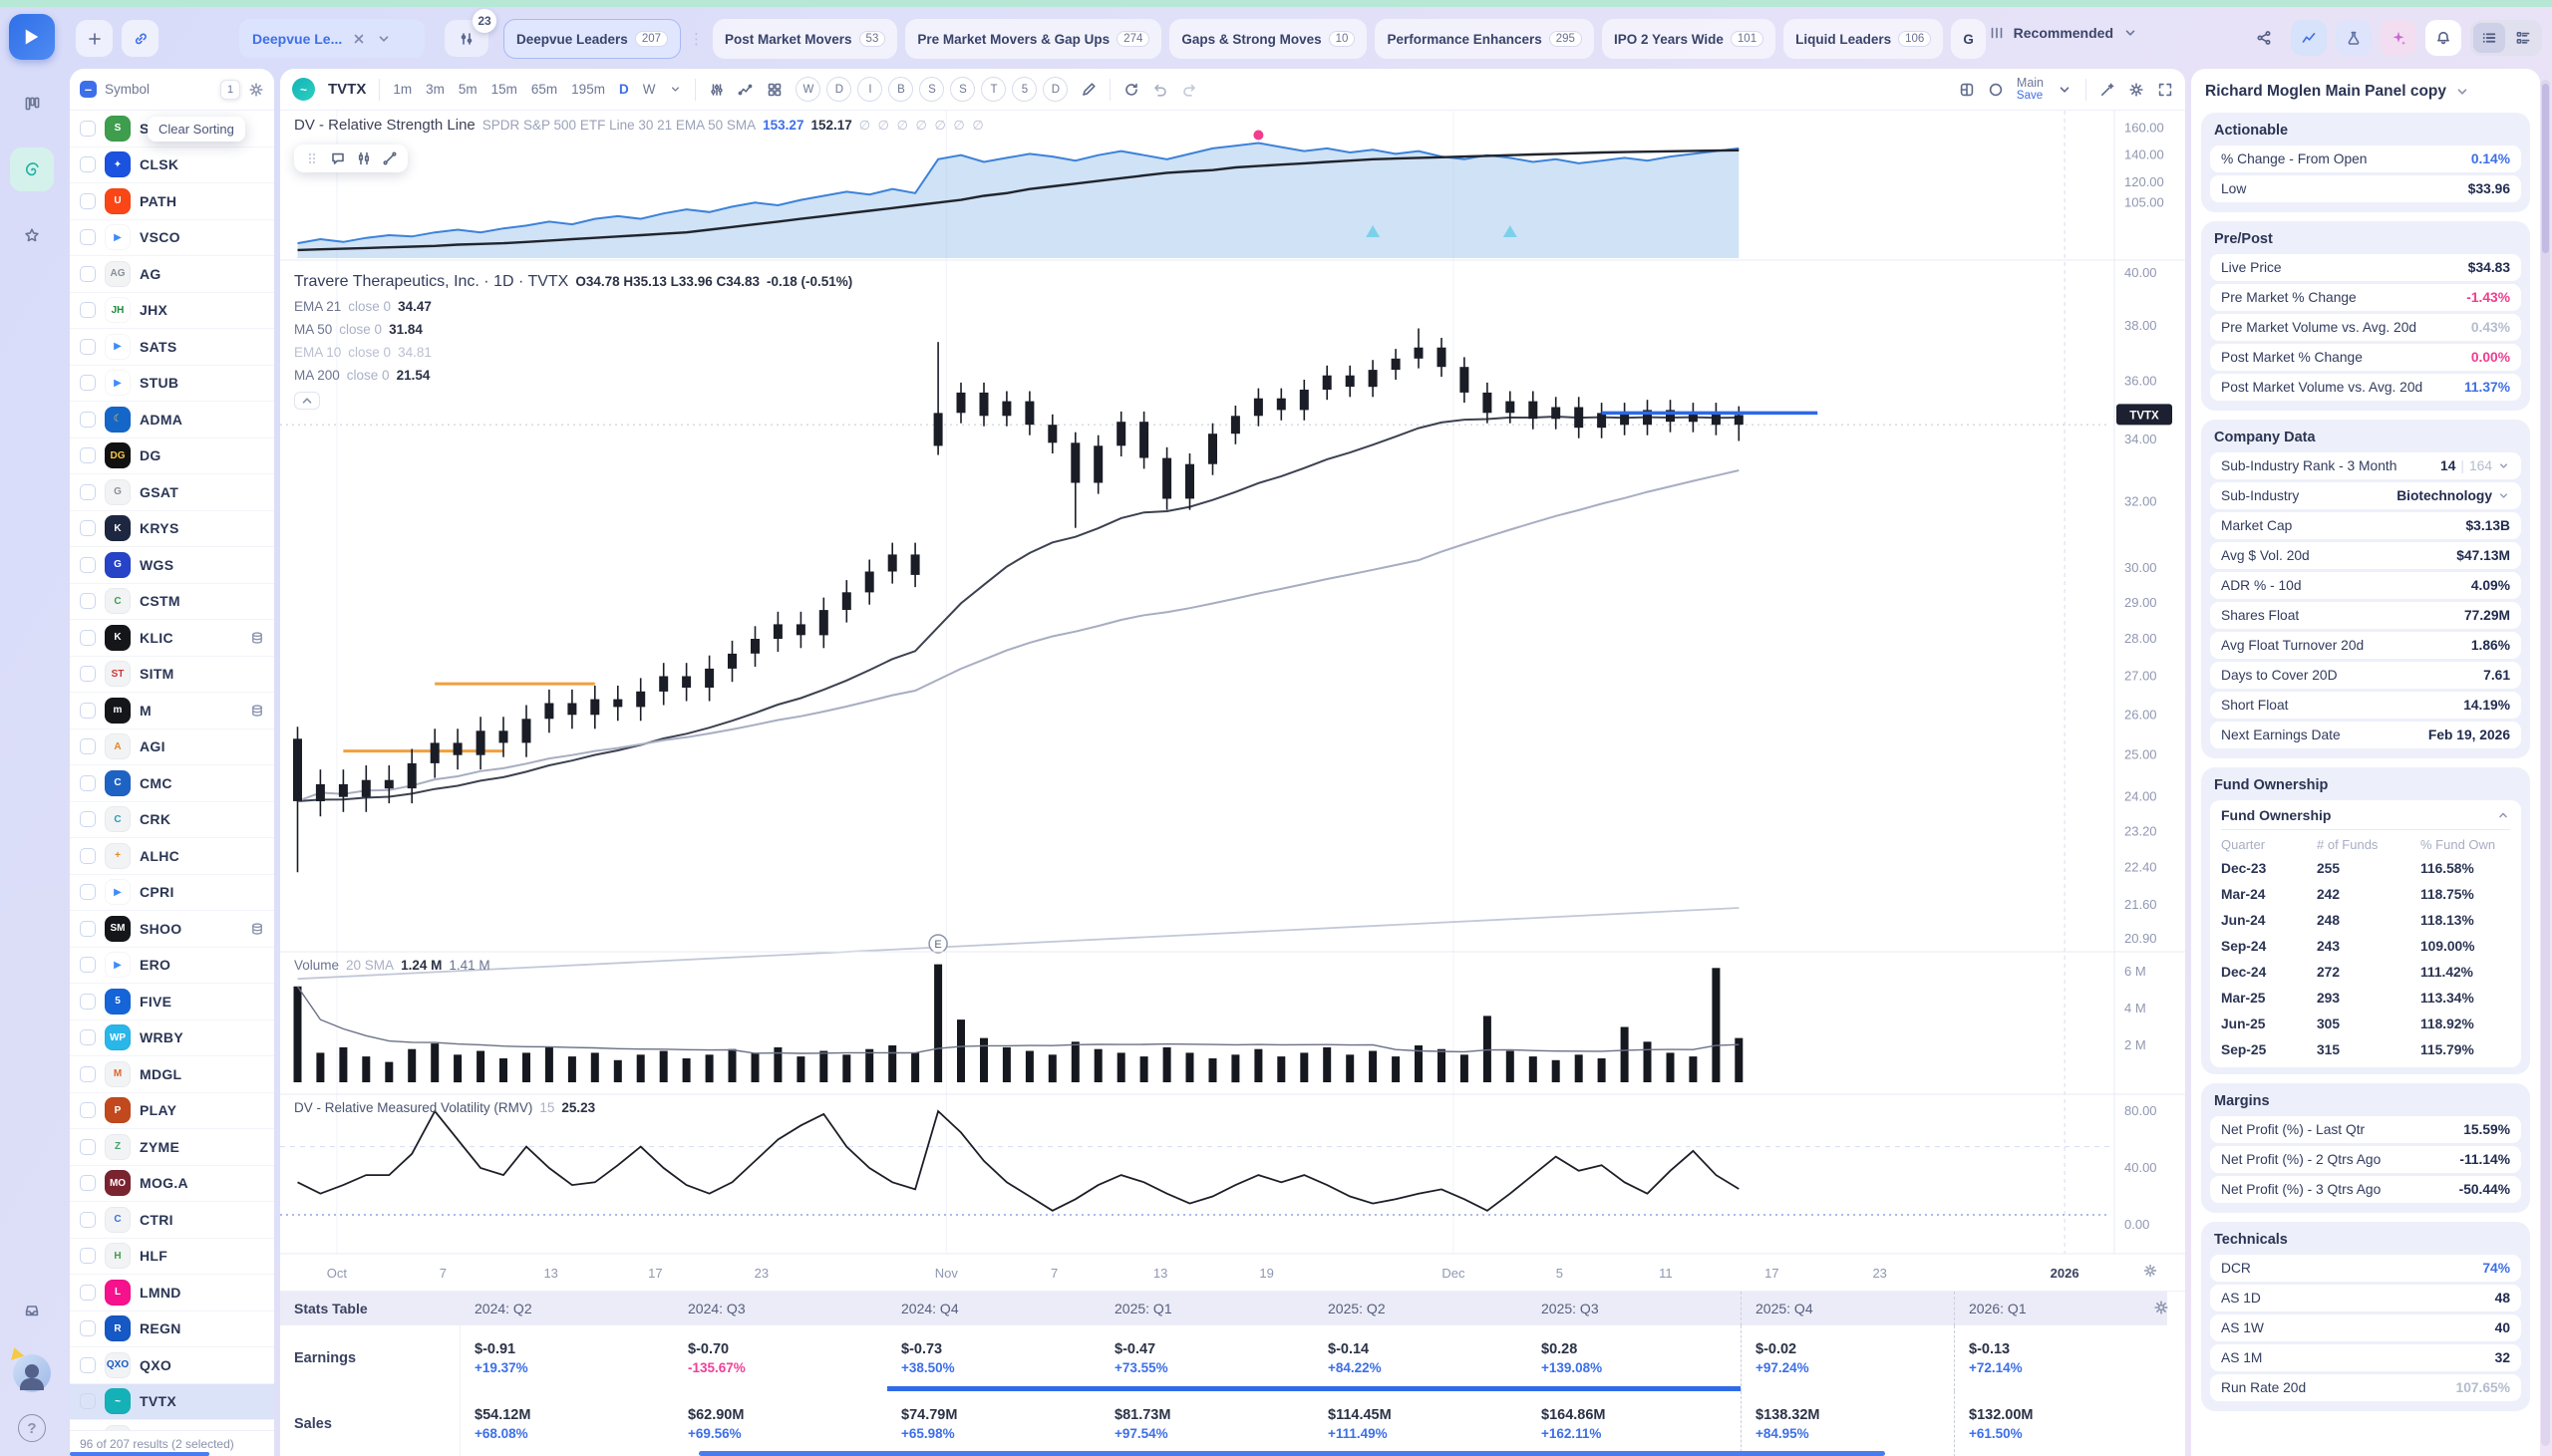  Describe the element at coordinates (172, 347) in the screenshot. I see `symbol-row: ▶ SATS` at that location.